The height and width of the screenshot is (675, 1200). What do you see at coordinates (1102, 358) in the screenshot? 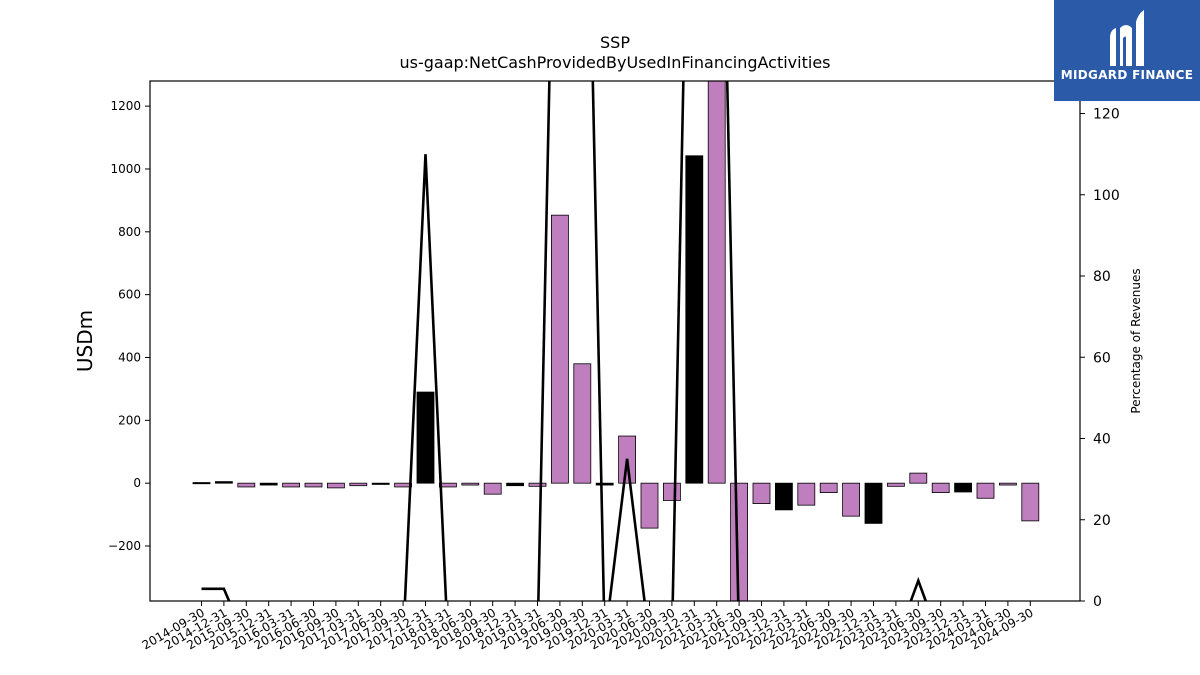
I see `y2-tick-label: 60` at bounding box center [1102, 358].